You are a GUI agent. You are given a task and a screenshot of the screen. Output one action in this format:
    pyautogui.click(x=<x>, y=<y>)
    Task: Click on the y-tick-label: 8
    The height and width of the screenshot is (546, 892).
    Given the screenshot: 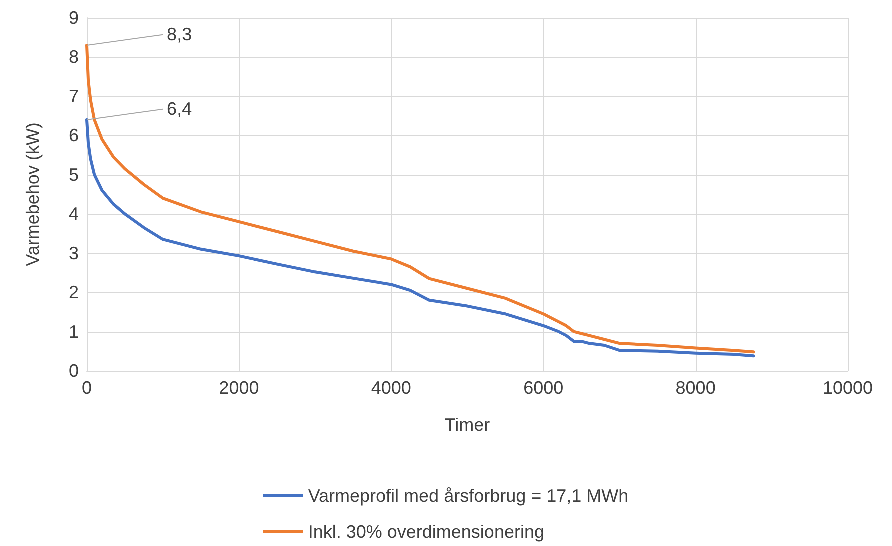 What is the action you would take?
    pyautogui.click(x=73, y=57)
    